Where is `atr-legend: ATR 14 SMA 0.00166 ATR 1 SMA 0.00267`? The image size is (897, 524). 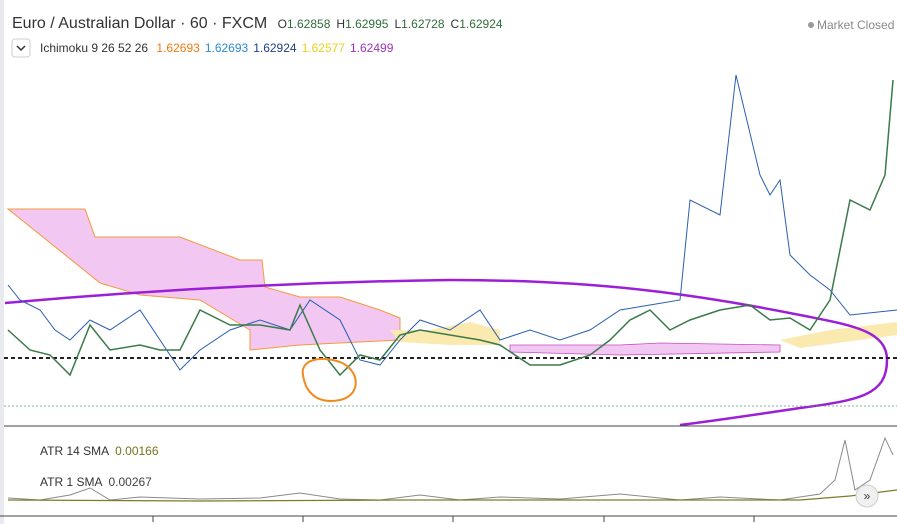
atr-legend: ATR 14 SMA 0.00166 ATR 1 SMA 0.00267 is located at coordinates (99, 467).